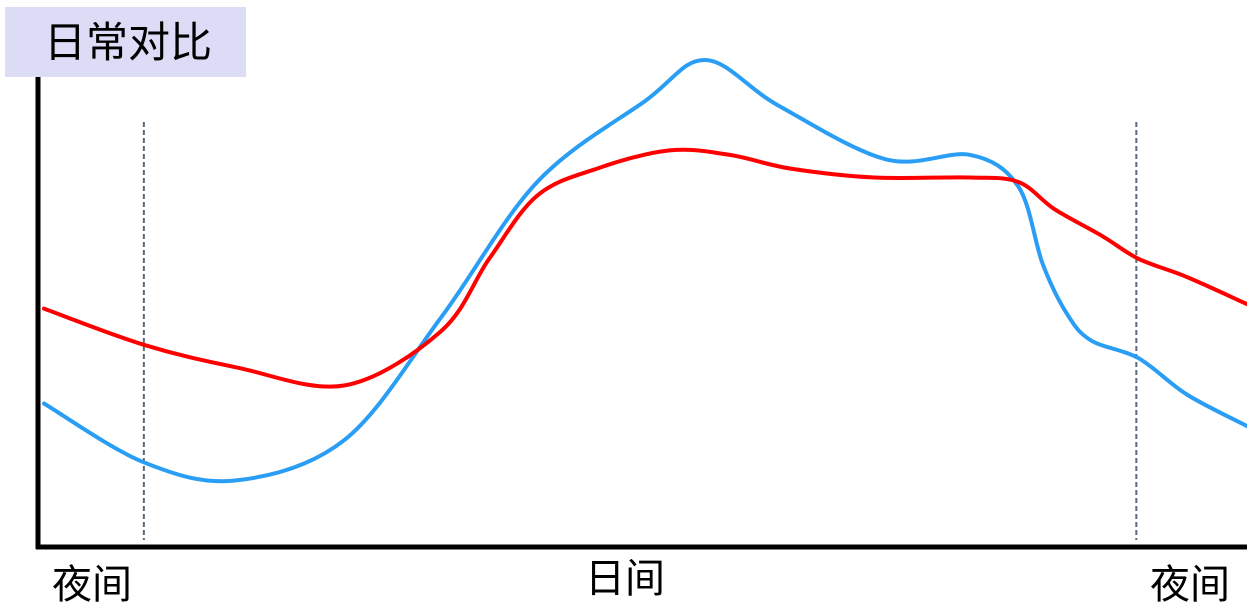  I want to click on title-badge, so click(125, 42).